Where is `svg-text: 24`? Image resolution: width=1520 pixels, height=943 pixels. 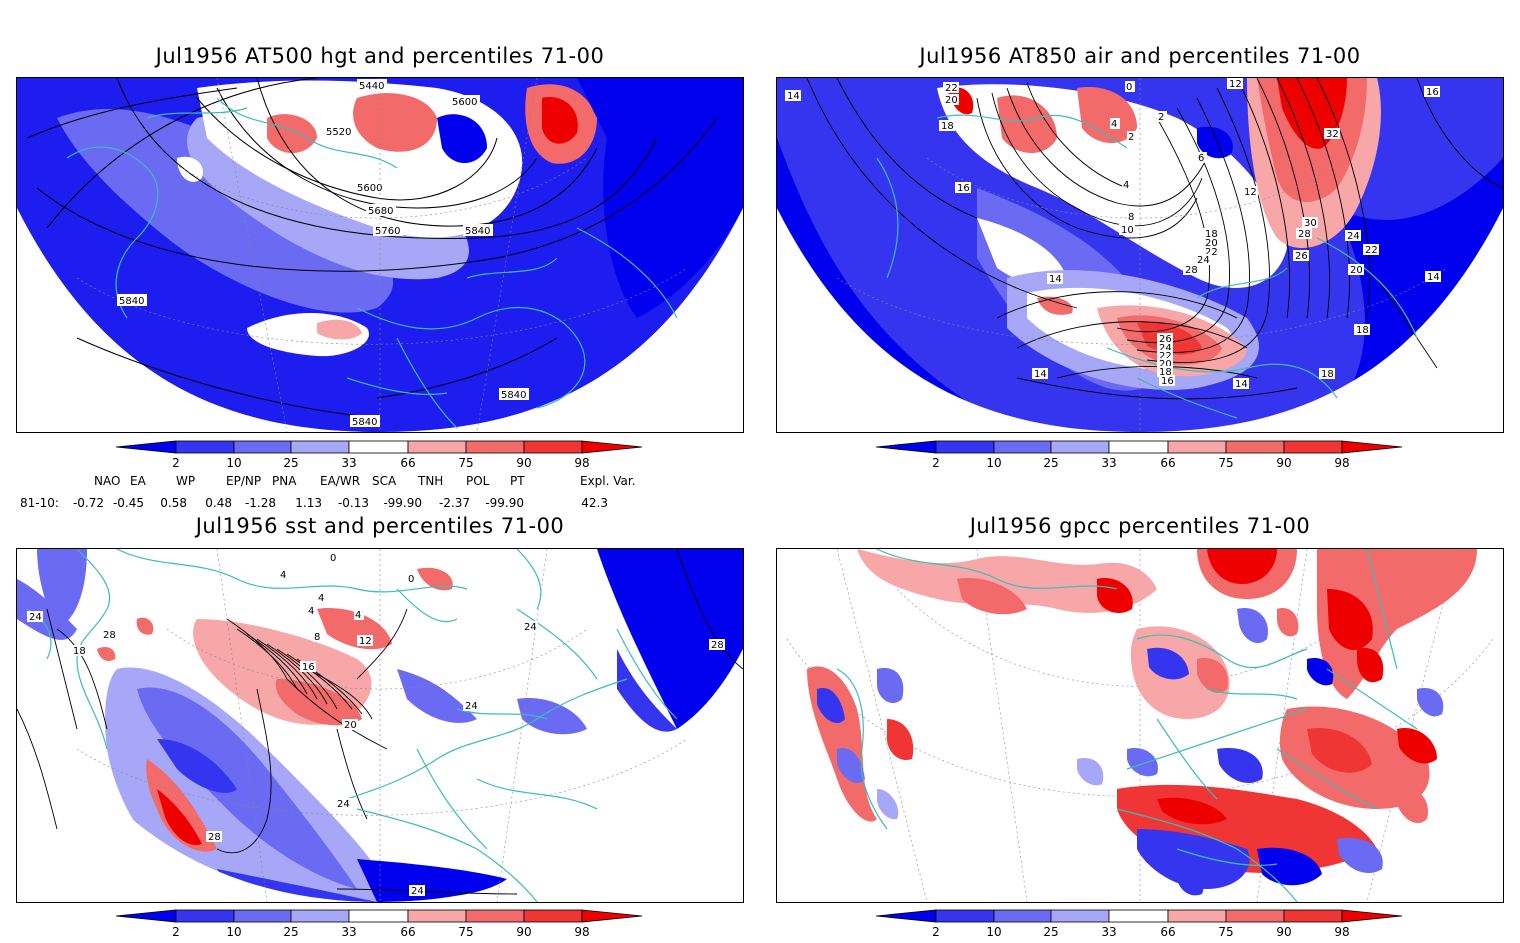 svg-text: 24 is located at coordinates (417, 891).